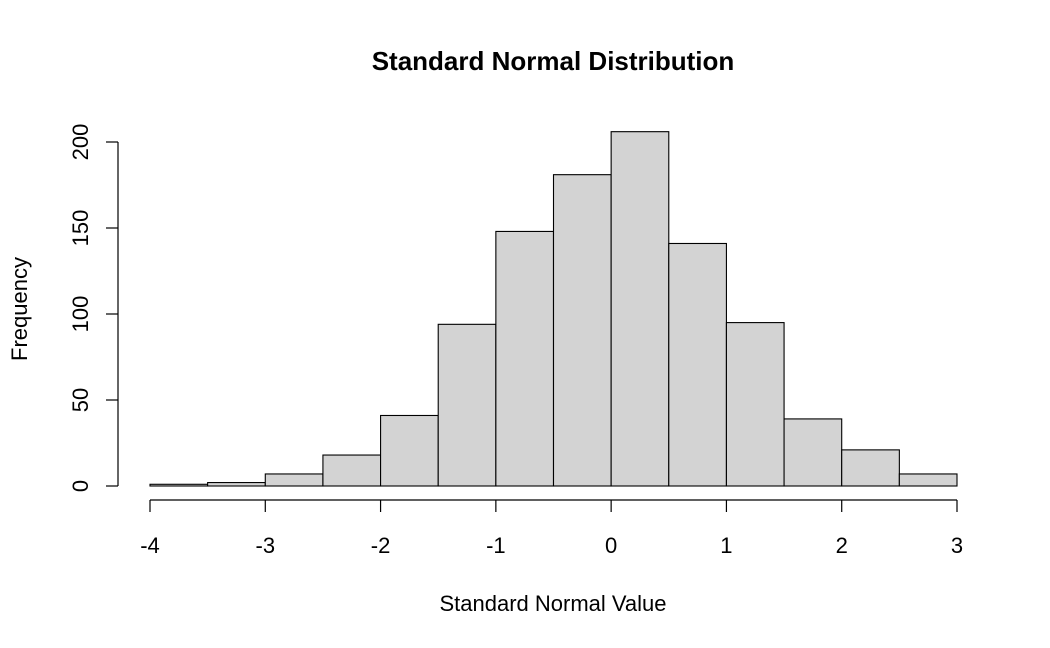 The width and height of the screenshot is (1050, 648). What do you see at coordinates (80, 400) in the screenshot?
I see `y-tick-label: 50` at bounding box center [80, 400].